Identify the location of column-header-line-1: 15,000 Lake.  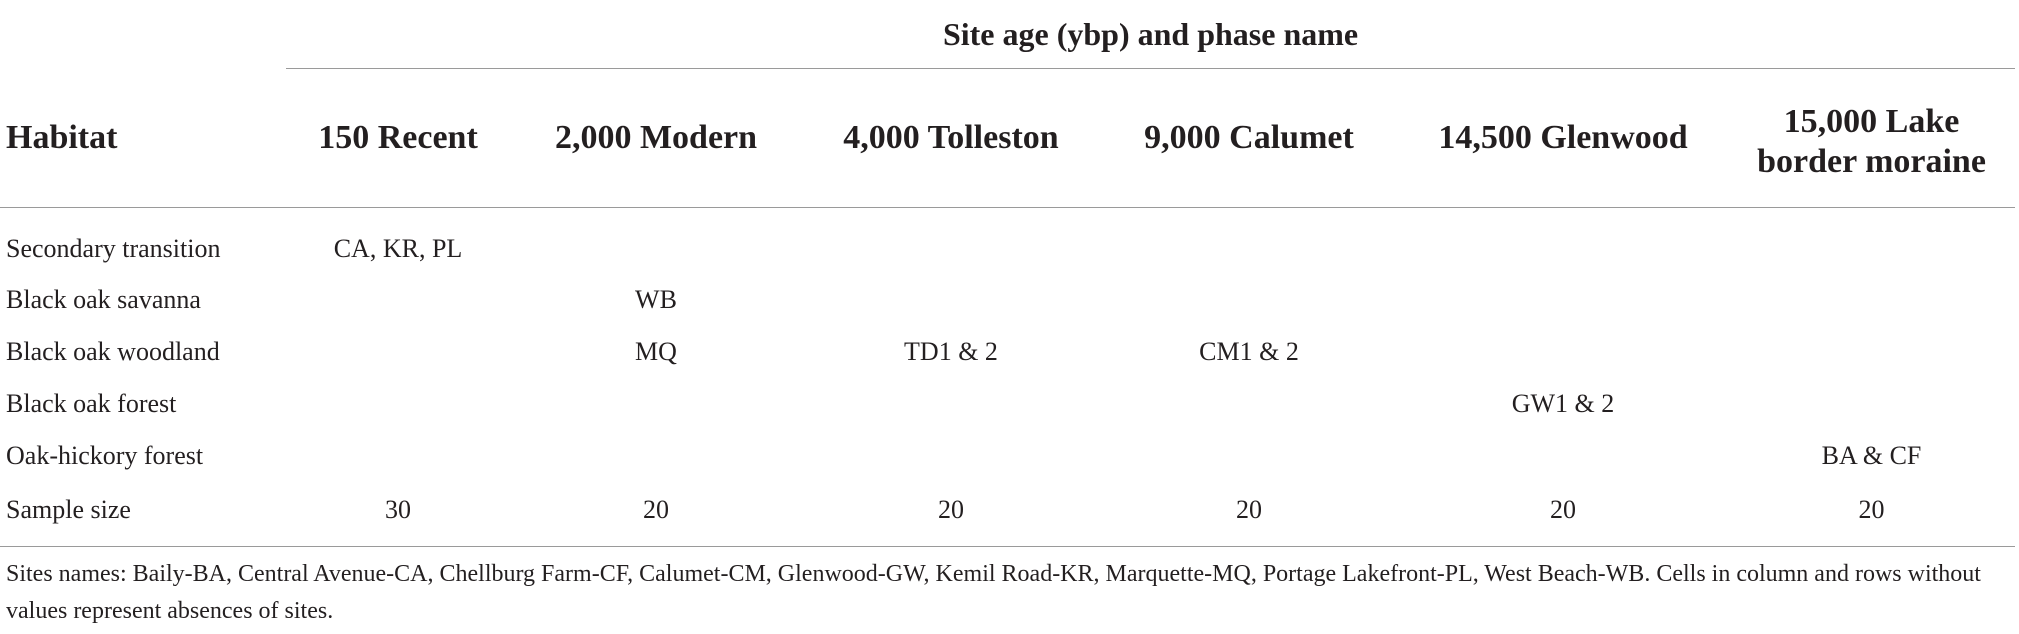
(1871, 121).